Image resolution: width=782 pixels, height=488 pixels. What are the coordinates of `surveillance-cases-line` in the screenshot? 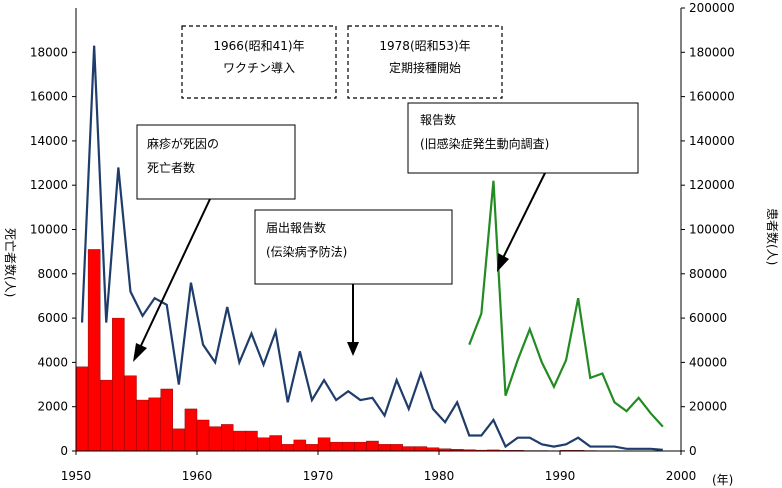 It's located at (566, 304).